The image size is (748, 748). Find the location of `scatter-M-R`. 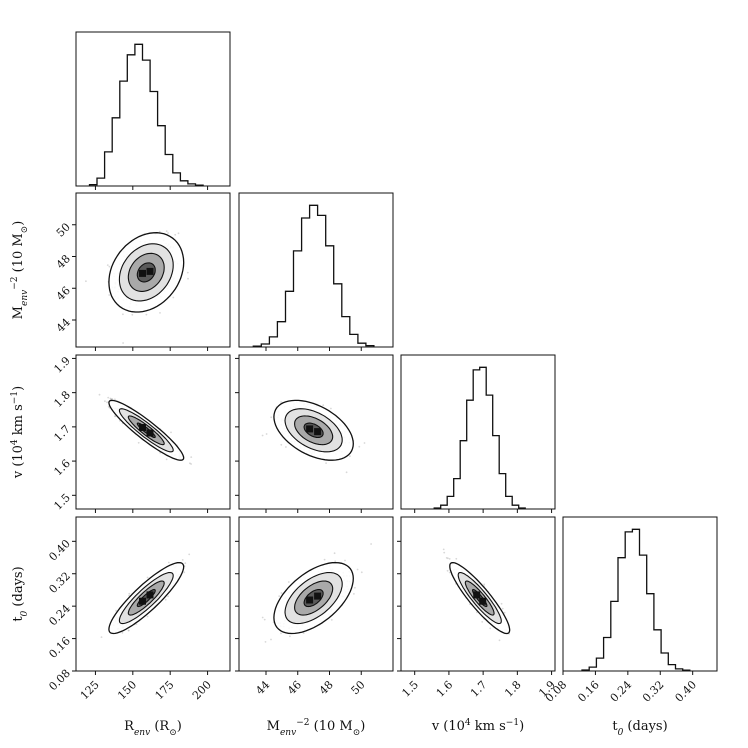

scatter-M-R is located at coordinates (137, 287).